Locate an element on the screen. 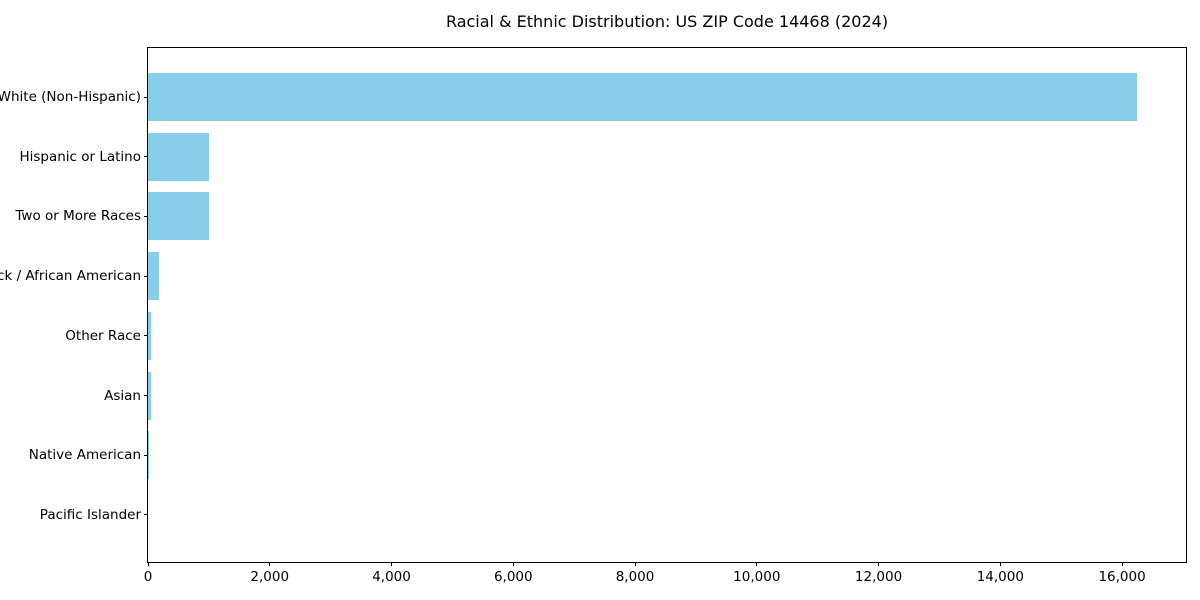 The height and width of the screenshot is (600, 1200). x-tick-label: 10,000 is located at coordinates (757, 577).